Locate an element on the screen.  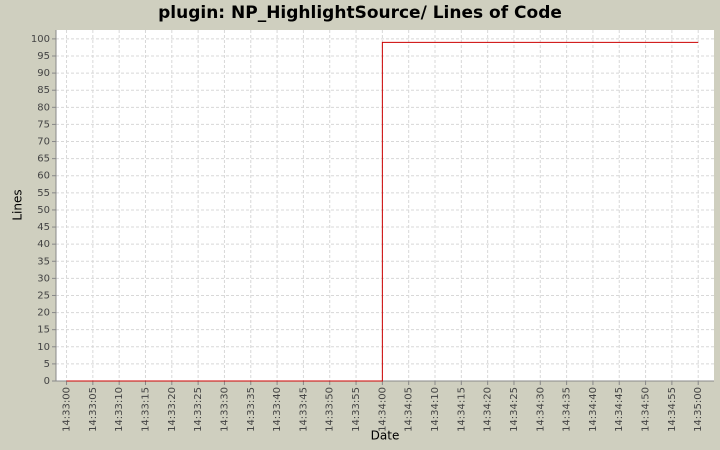
y-tick-label: 90 is located at coordinates (43, 73).